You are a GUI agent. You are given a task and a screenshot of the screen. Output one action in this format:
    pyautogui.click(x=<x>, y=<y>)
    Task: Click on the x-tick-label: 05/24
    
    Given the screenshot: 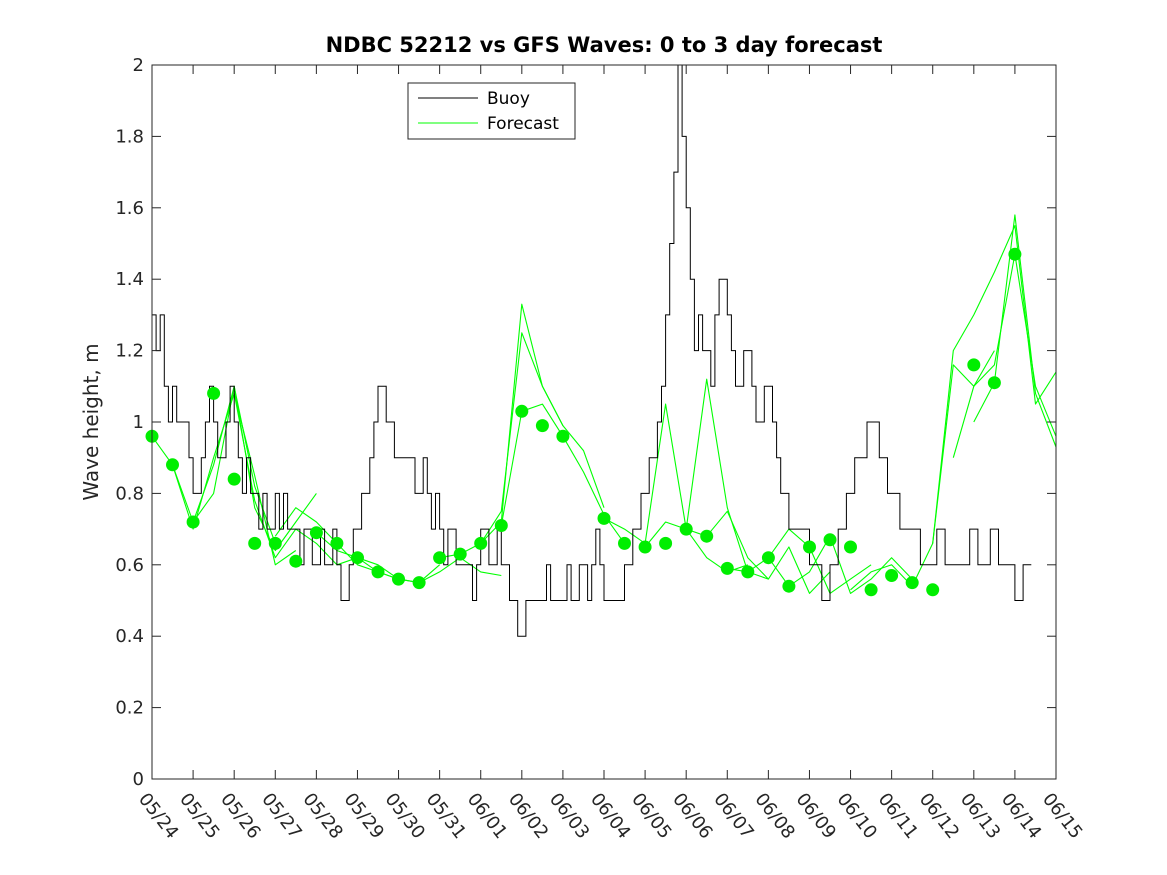 What is the action you would take?
    pyautogui.click(x=158, y=816)
    